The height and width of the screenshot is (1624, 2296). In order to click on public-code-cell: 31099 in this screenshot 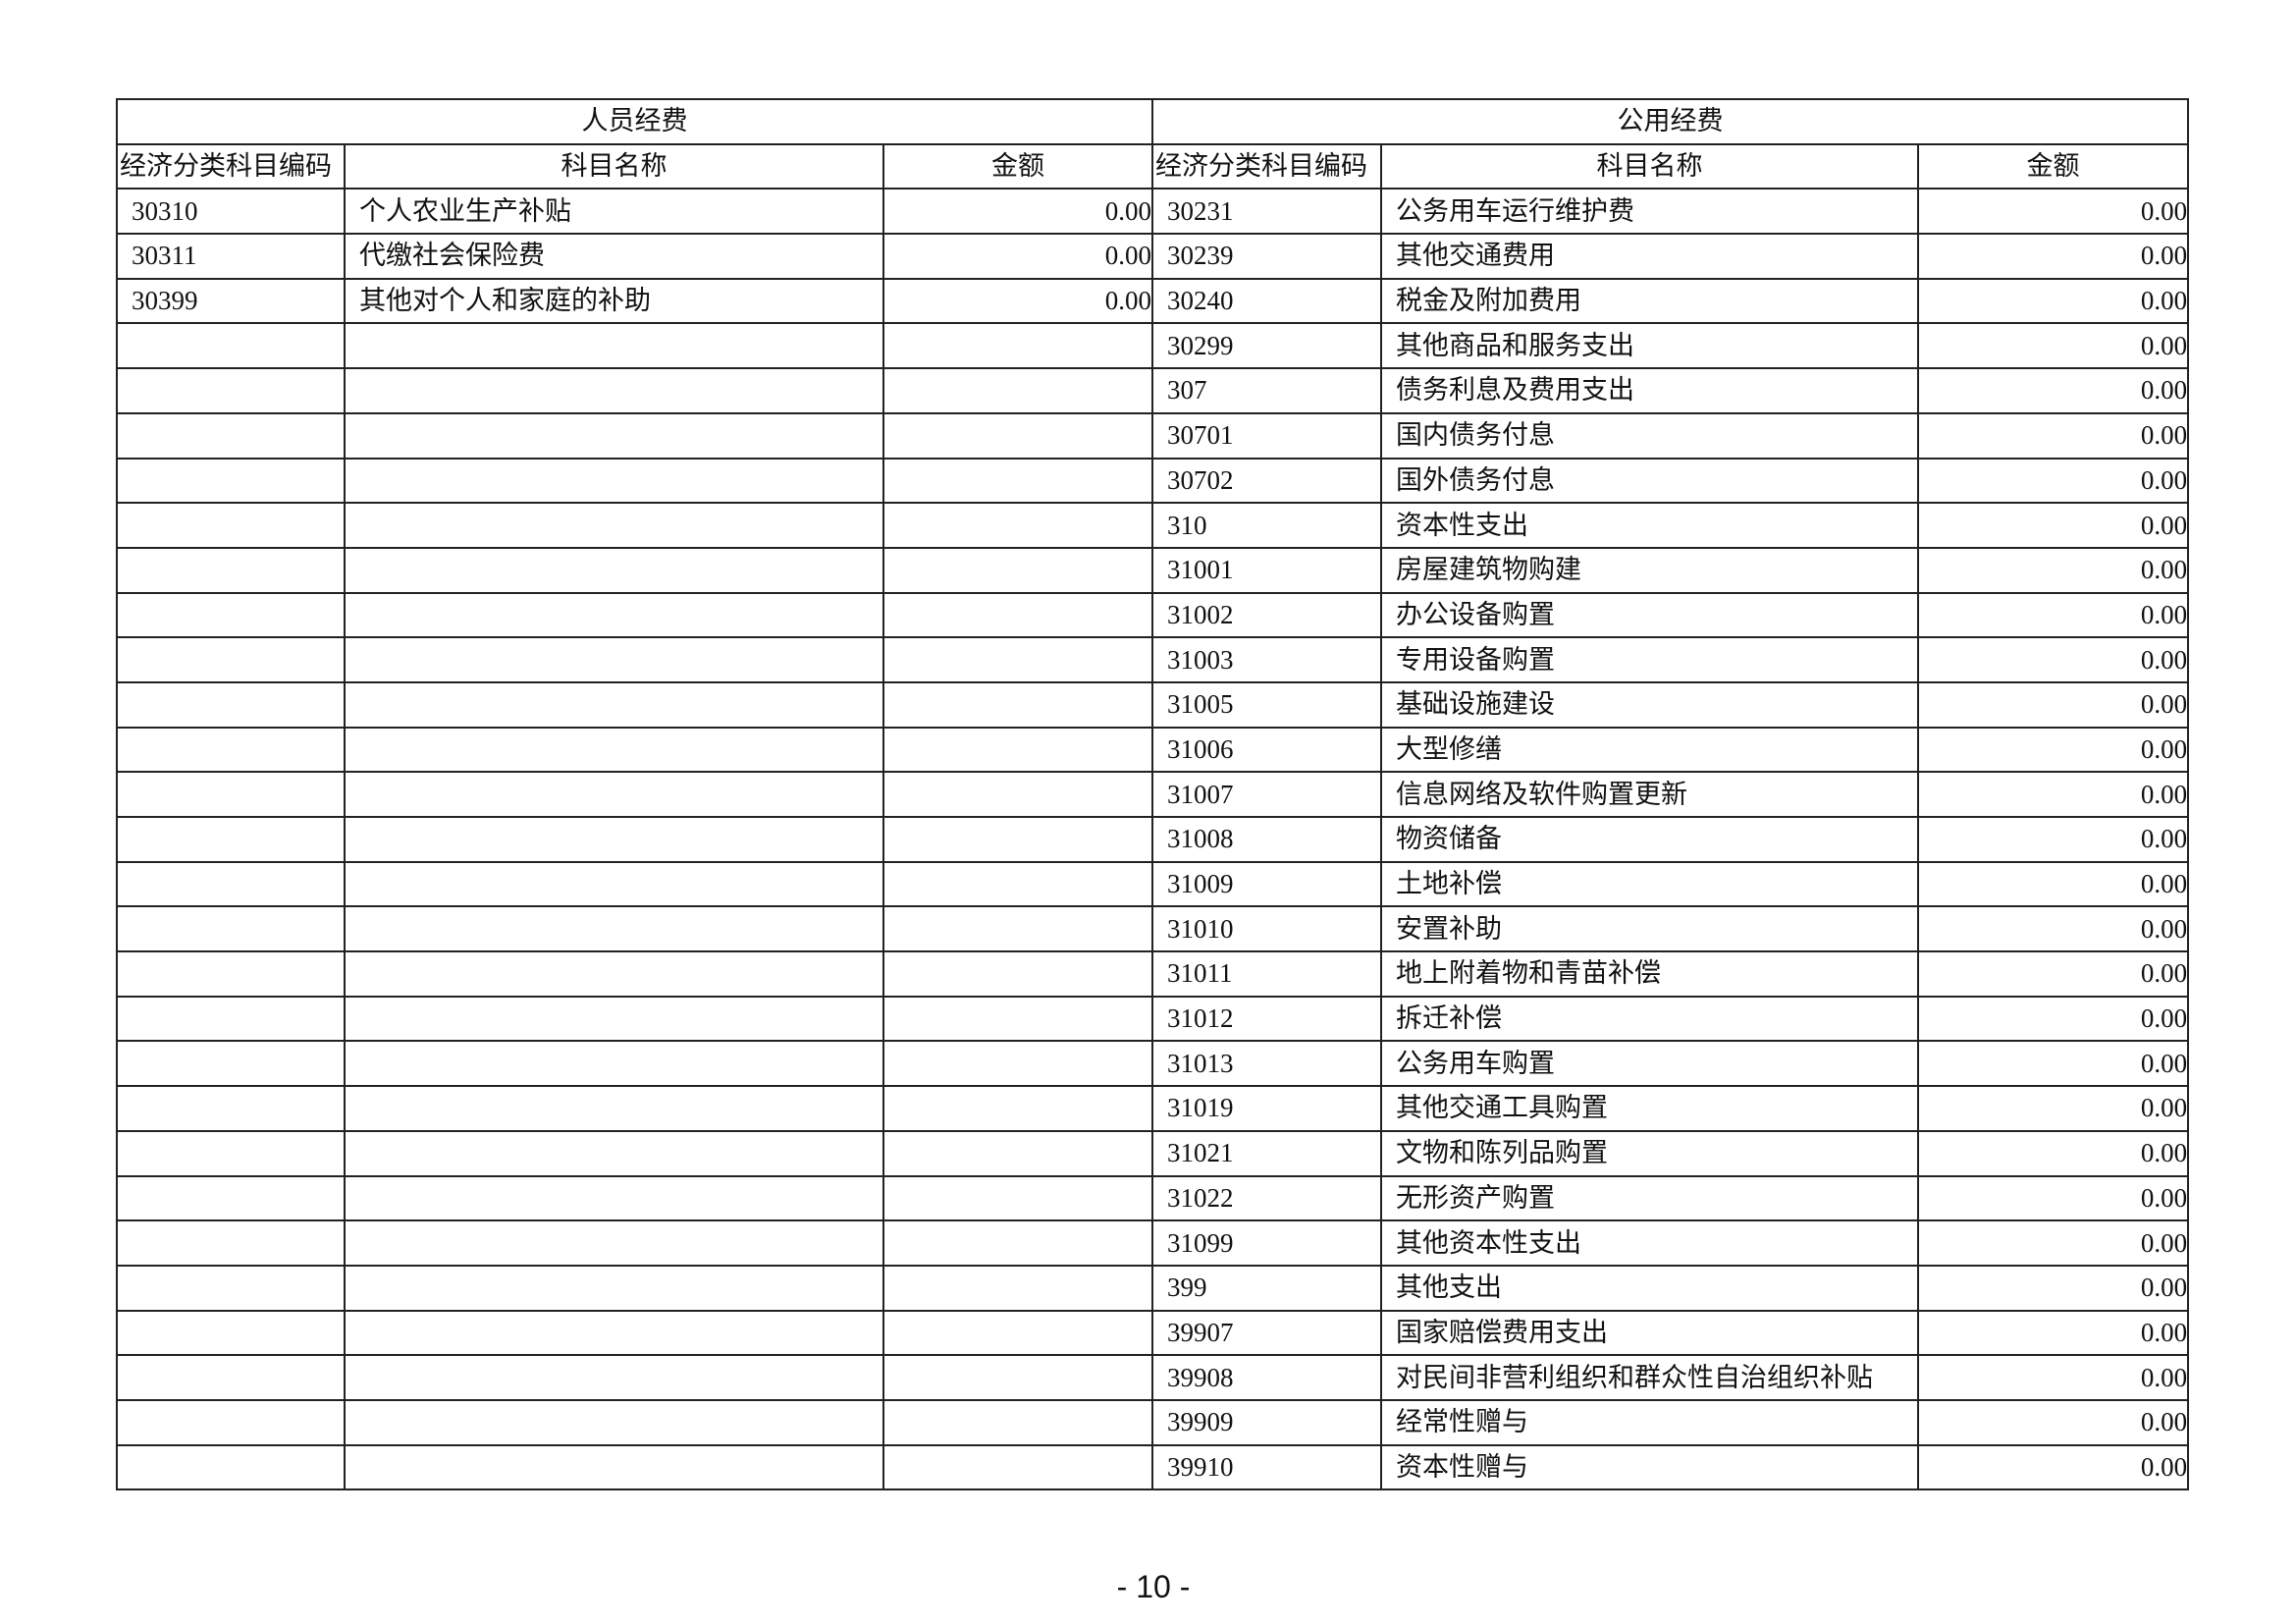, I will do `click(1267, 1243)`.